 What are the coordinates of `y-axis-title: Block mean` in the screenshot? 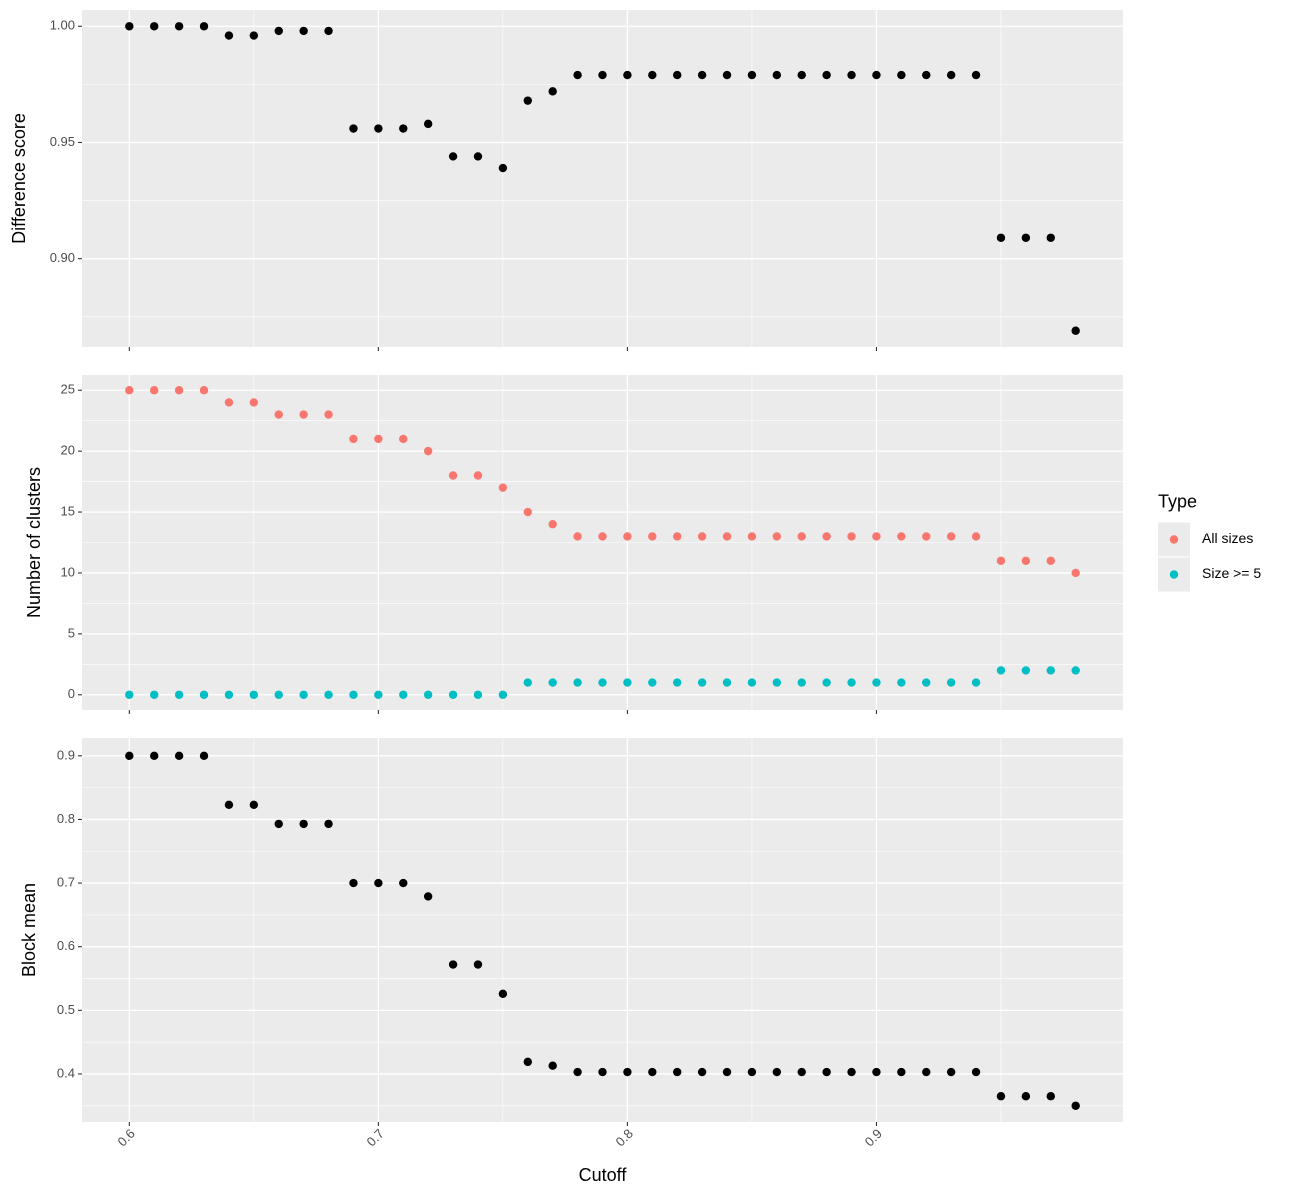 It's located at (29, 930).